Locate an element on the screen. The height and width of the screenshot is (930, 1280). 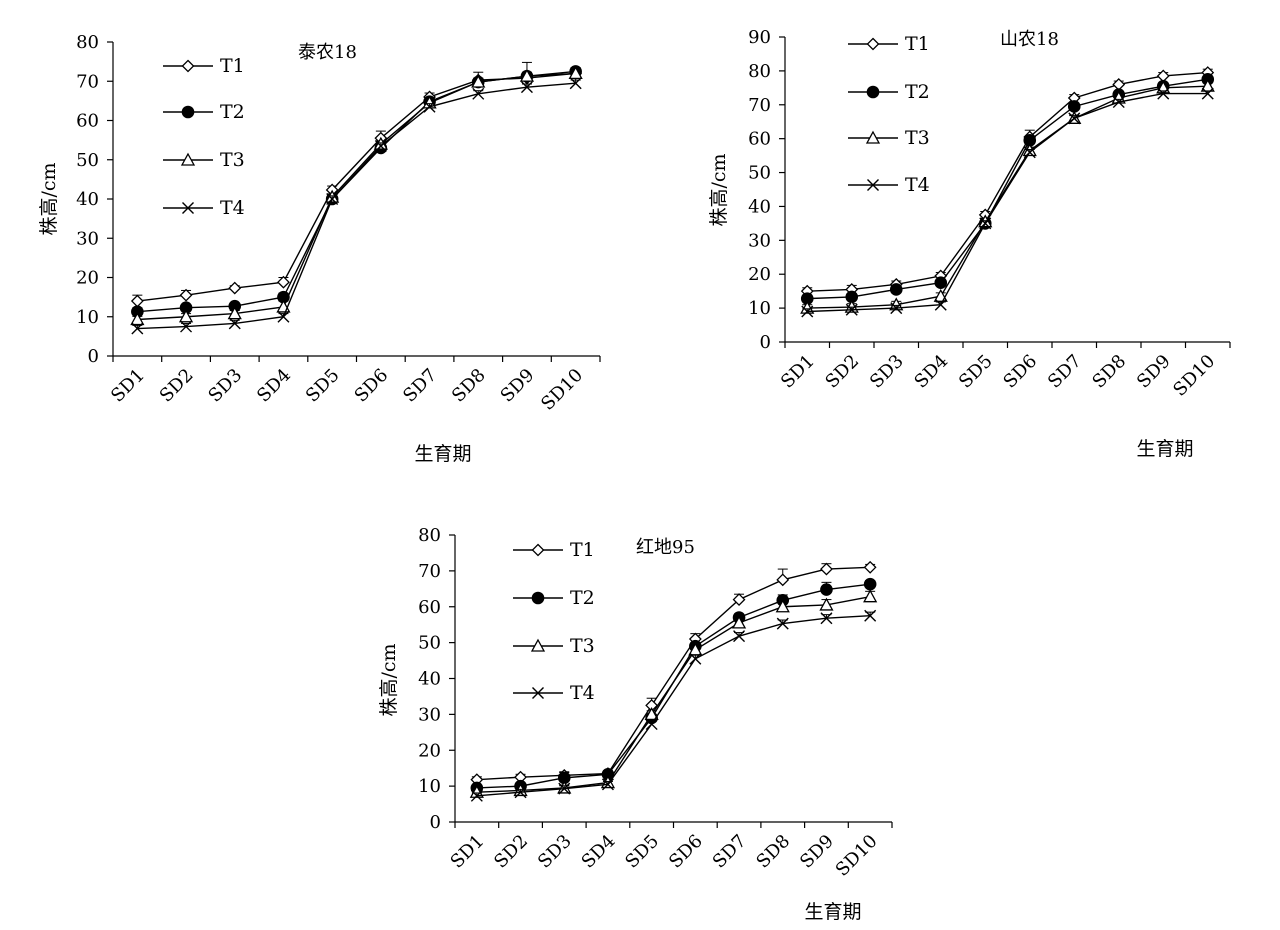
legend-item-T3: T3 is located at coordinates (889, 138).